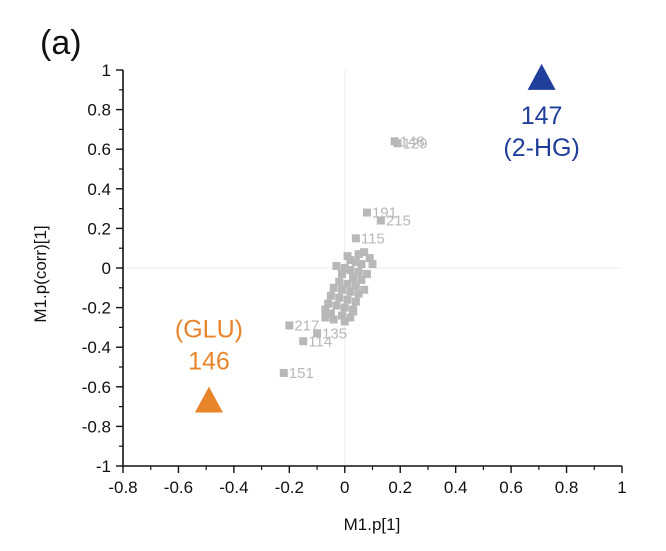 This screenshot has height=551, width=666. What do you see at coordinates (398, 220) in the screenshot?
I see `point-label-215: 215` at bounding box center [398, 220].